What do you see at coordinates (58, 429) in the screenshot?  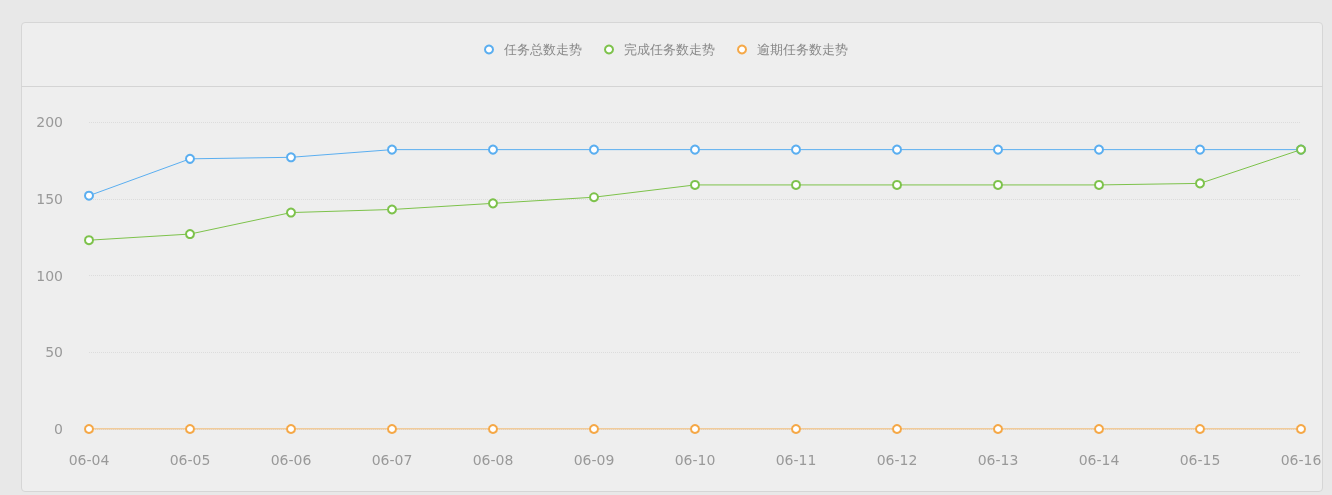 I see `y-tick-label: 0` at bounding box center [58, 429].